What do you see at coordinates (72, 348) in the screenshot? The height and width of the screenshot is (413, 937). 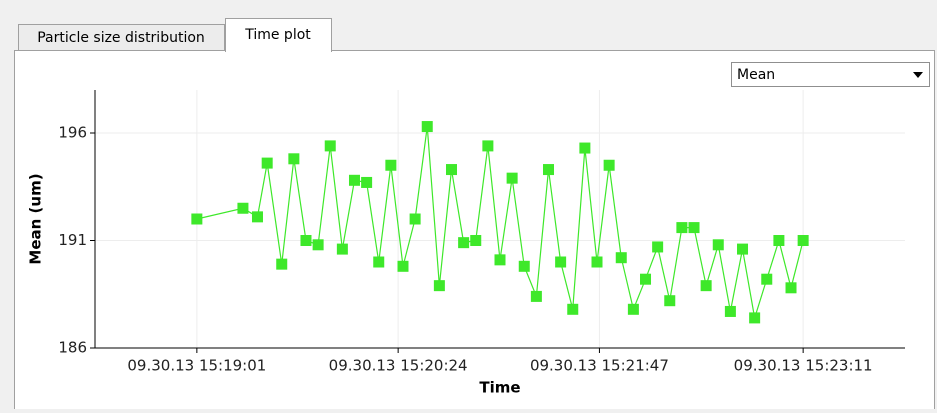 I see `y-tick-label: 186` at bounding box center [72, 348].